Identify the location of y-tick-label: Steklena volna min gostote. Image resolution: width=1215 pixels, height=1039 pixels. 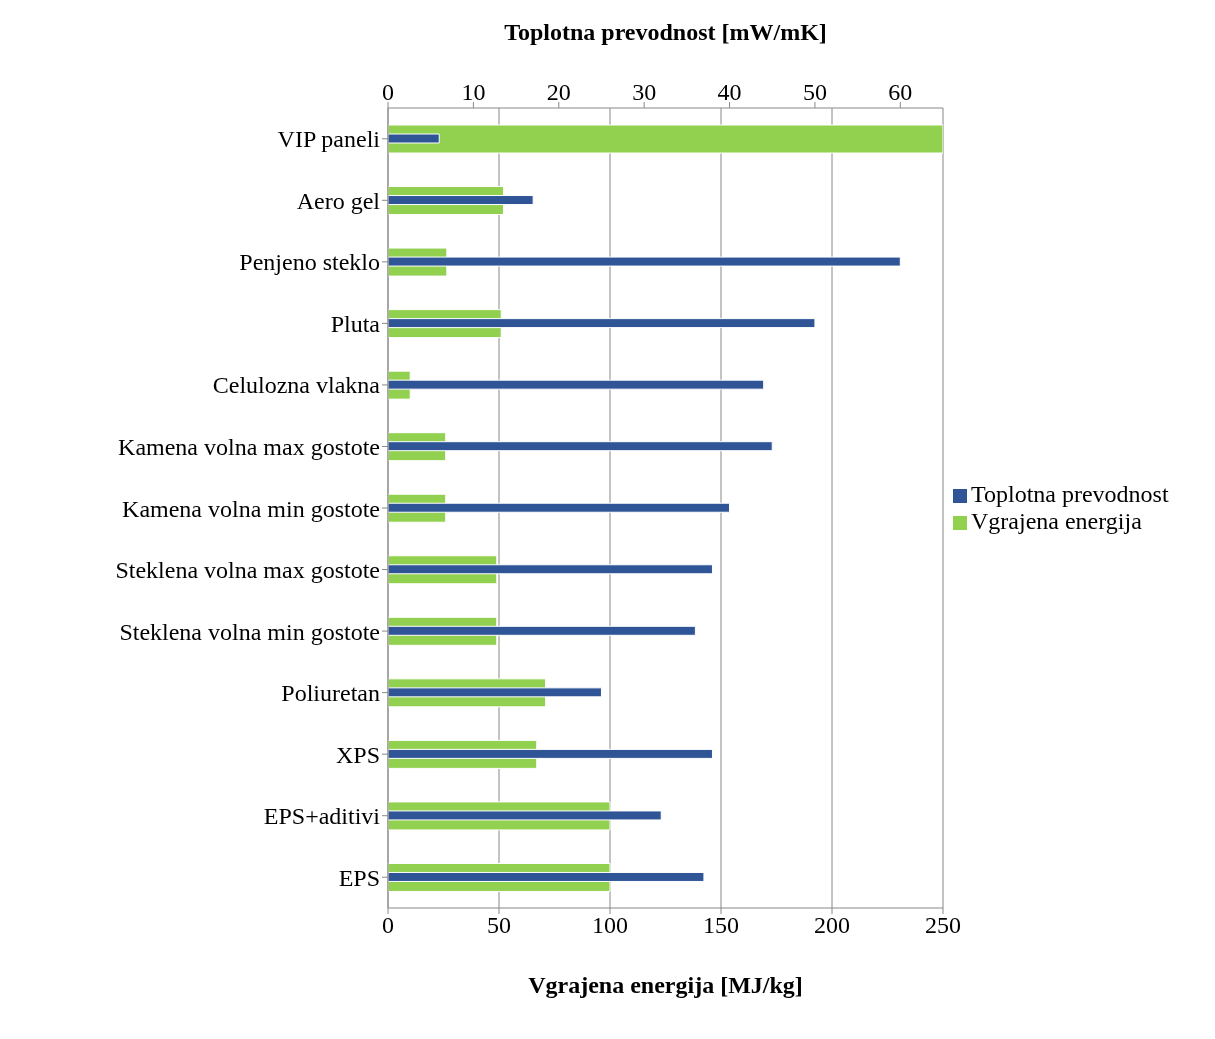
(249, 631).